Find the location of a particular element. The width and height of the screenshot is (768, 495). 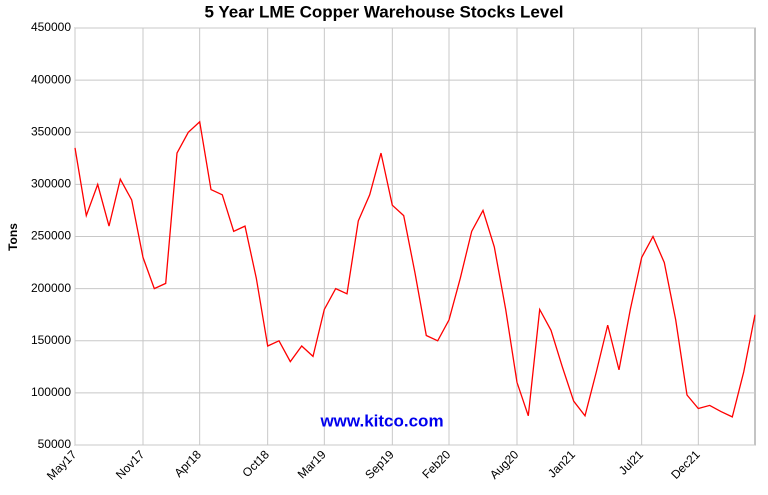

y-tick-label: 250000 is located at coordinates (51, 236).